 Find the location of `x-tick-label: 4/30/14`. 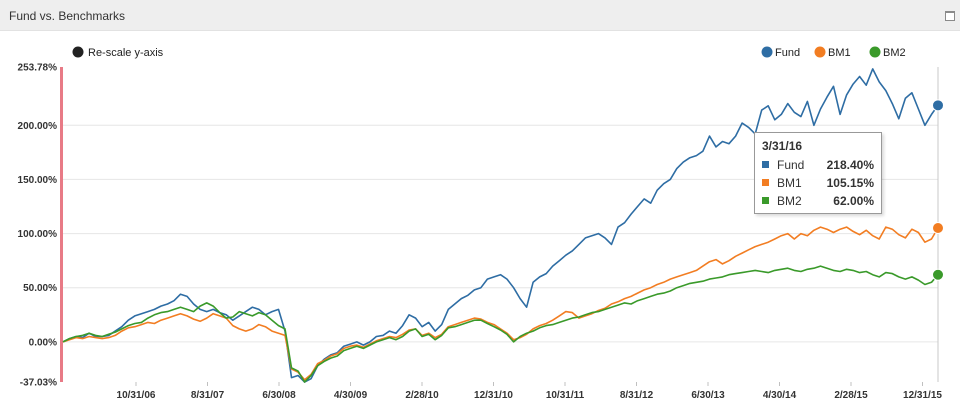

x-tick-label: 4/30/14 is located at coordinates (780, 395).